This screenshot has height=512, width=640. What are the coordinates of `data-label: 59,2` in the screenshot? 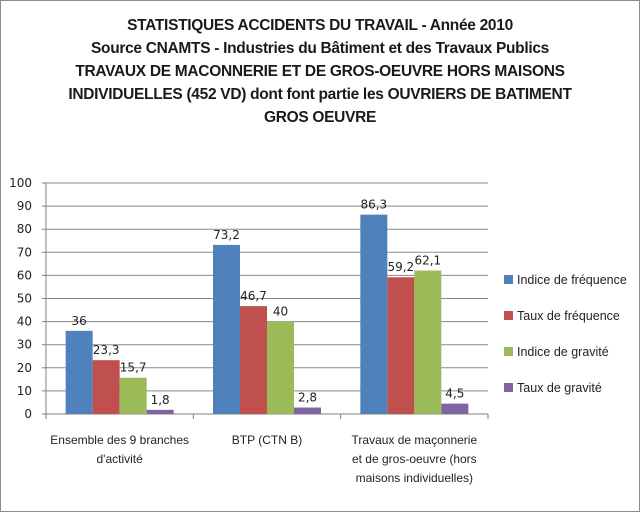 It's located at (400, 267).